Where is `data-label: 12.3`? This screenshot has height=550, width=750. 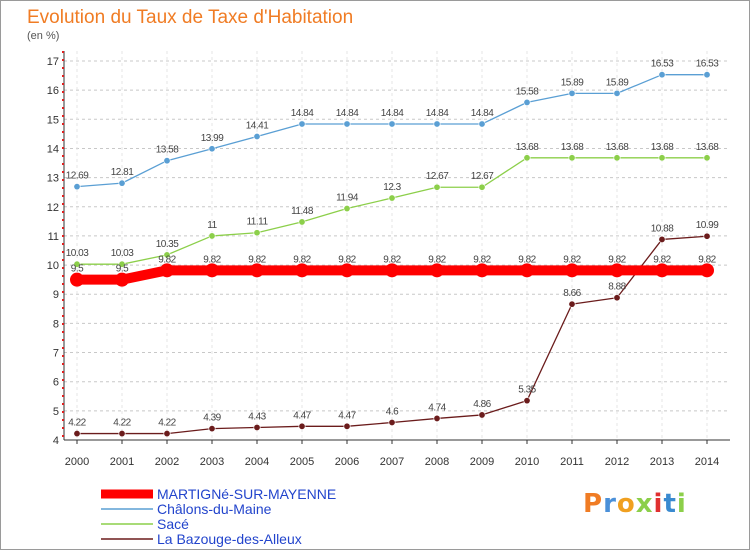 data-label: 12.3 is located at coordinates (392, 187).